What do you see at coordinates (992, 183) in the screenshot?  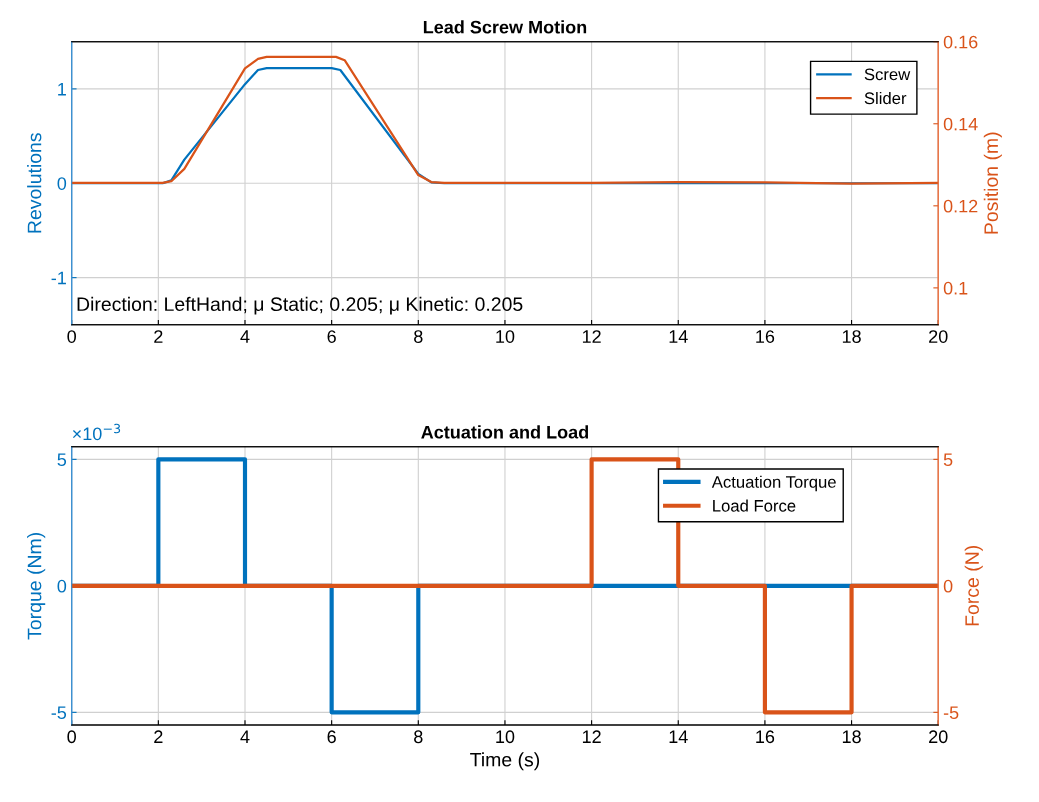 I see `y2-axis-title: Position (m)` at bounding box center [992, 183].